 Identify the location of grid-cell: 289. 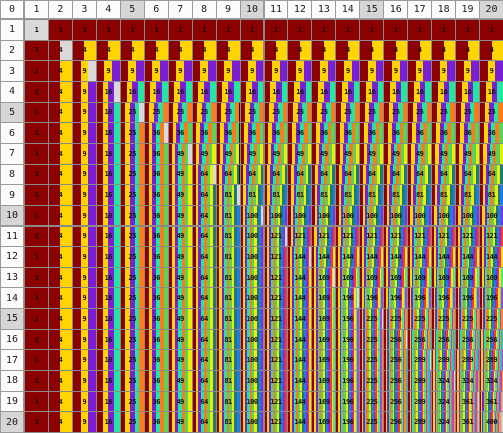
(420, 422).